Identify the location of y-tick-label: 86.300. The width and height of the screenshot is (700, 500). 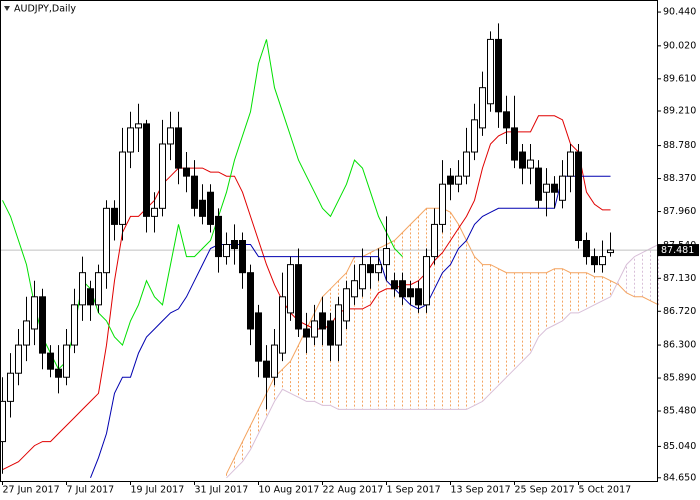
(679, 345).